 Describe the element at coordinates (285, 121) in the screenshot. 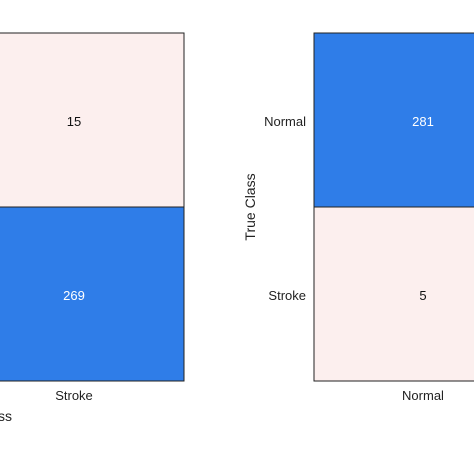

I see `right-y-tick-normal: Normal` at that location.